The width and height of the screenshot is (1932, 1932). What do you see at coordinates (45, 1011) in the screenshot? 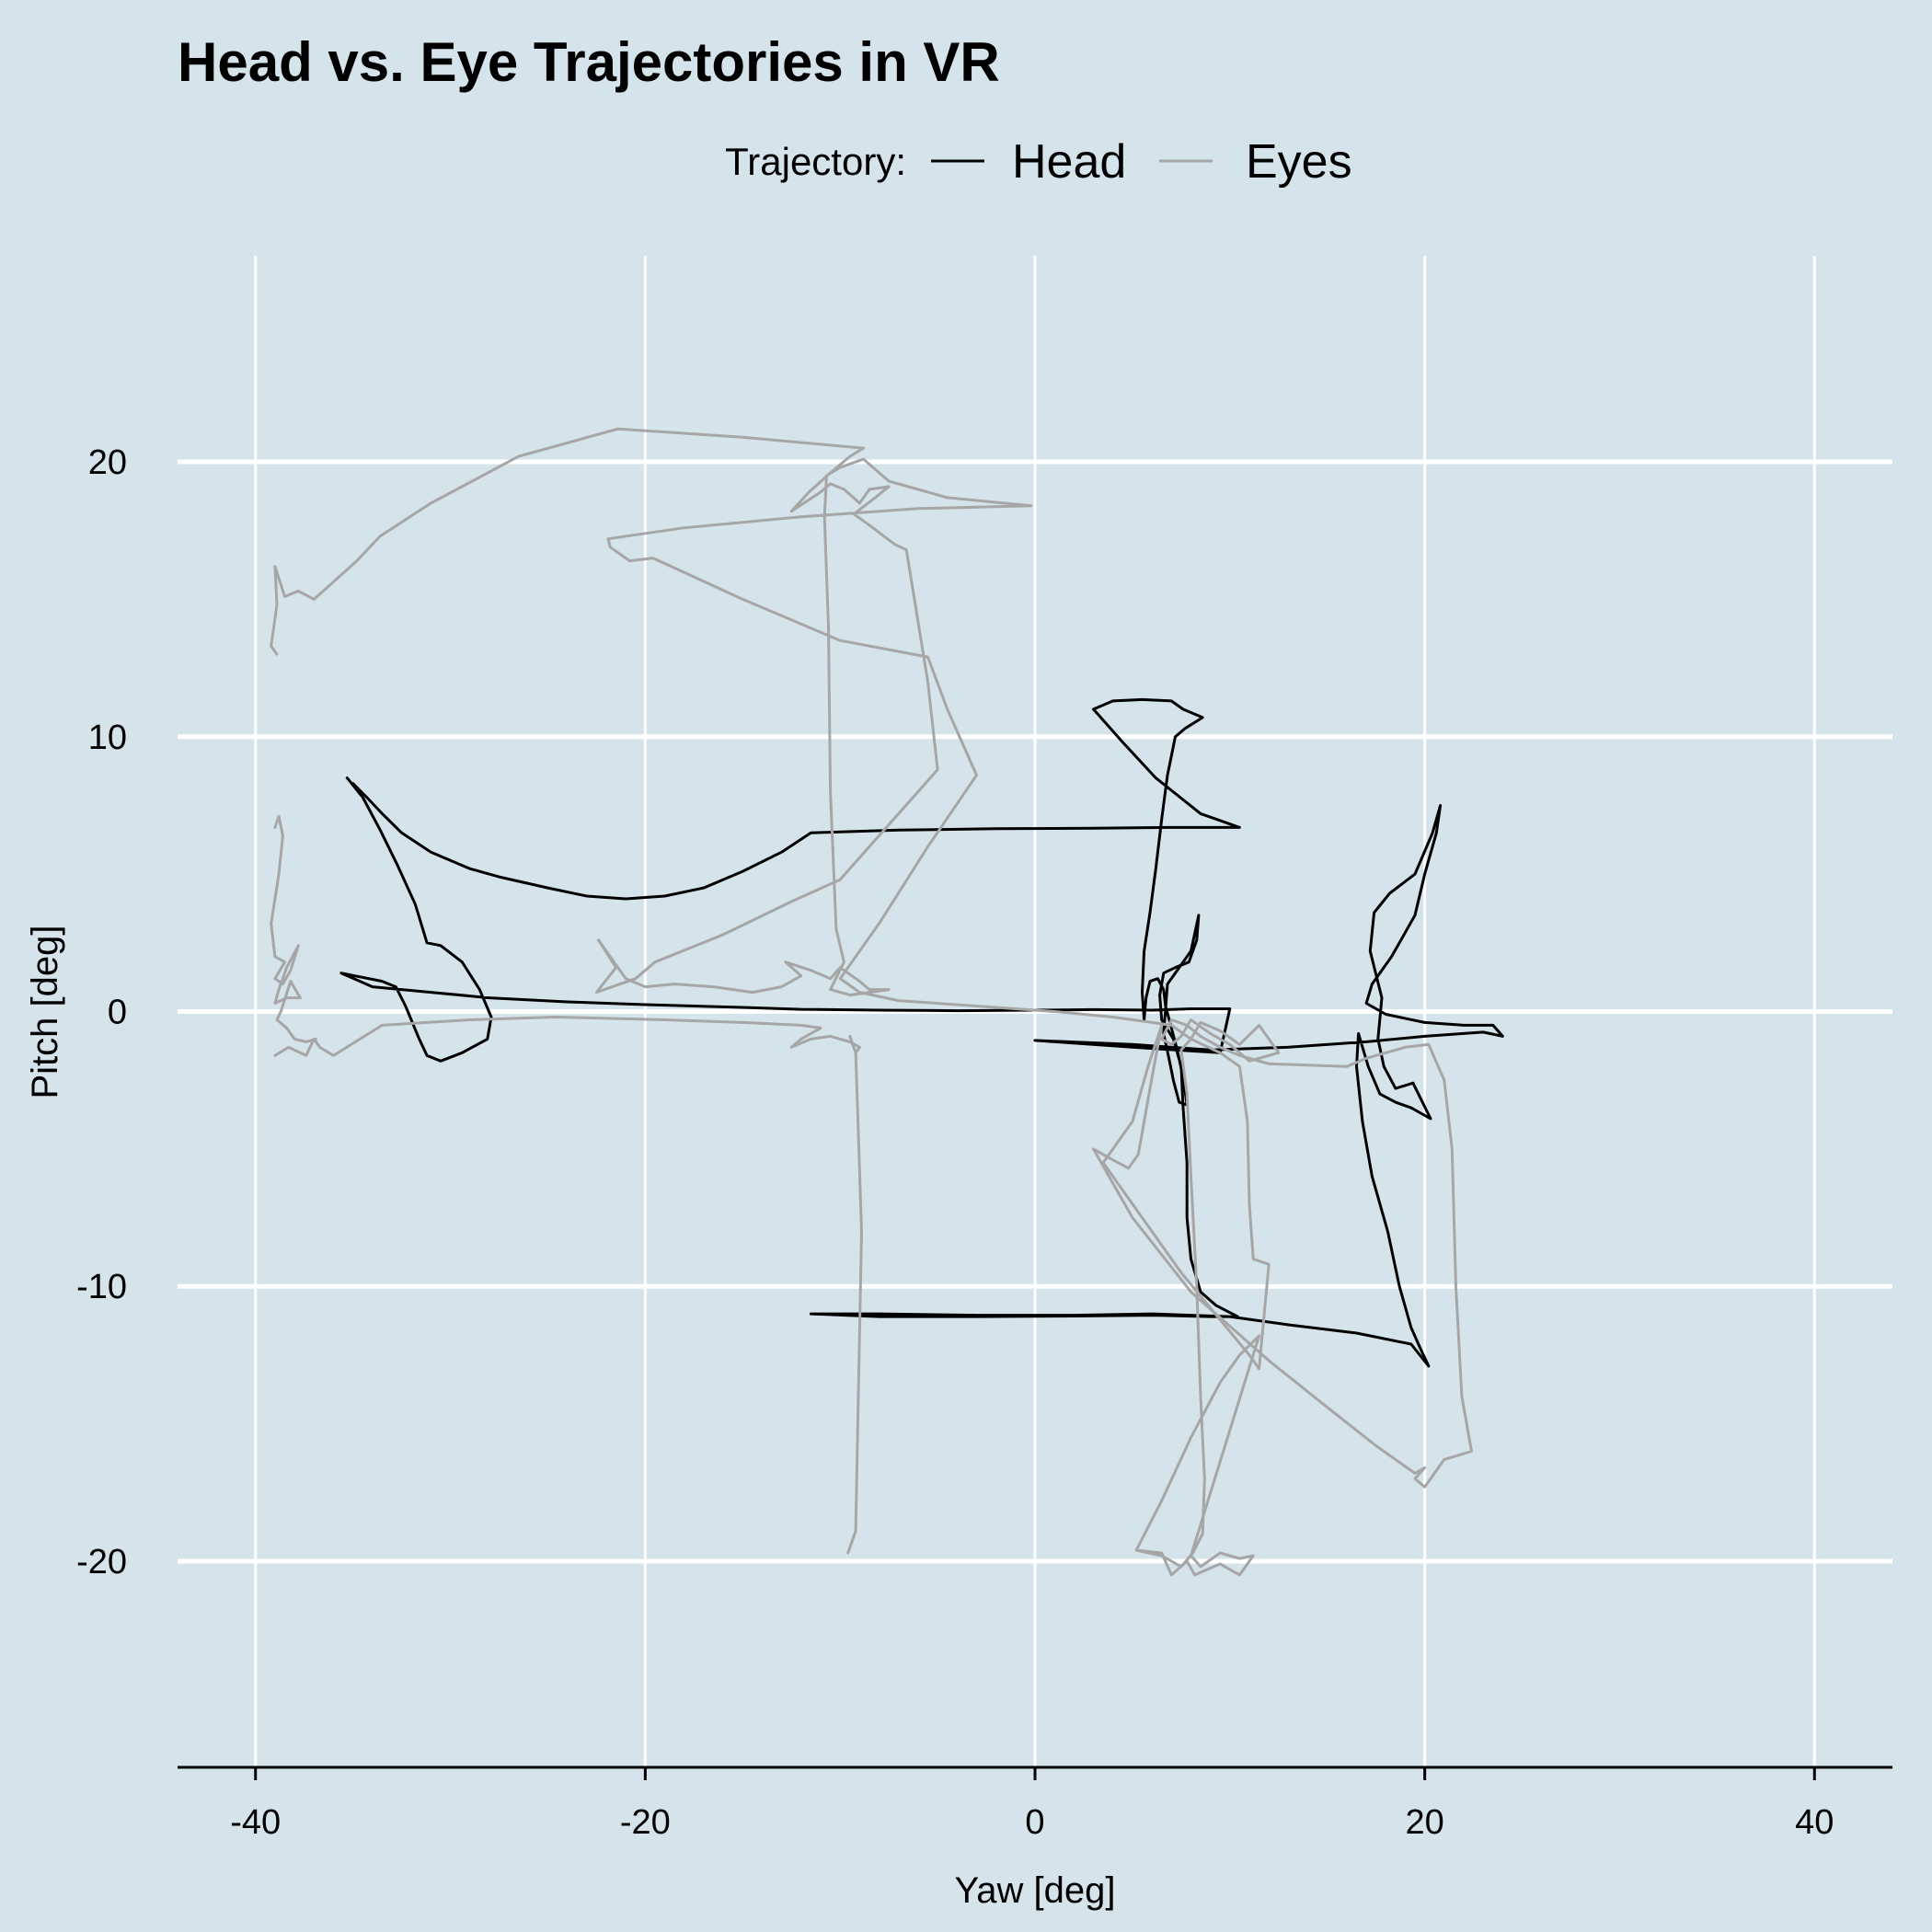
I see `y-axis-title: Pitch [deg]` at bounding box center [45, 1011].